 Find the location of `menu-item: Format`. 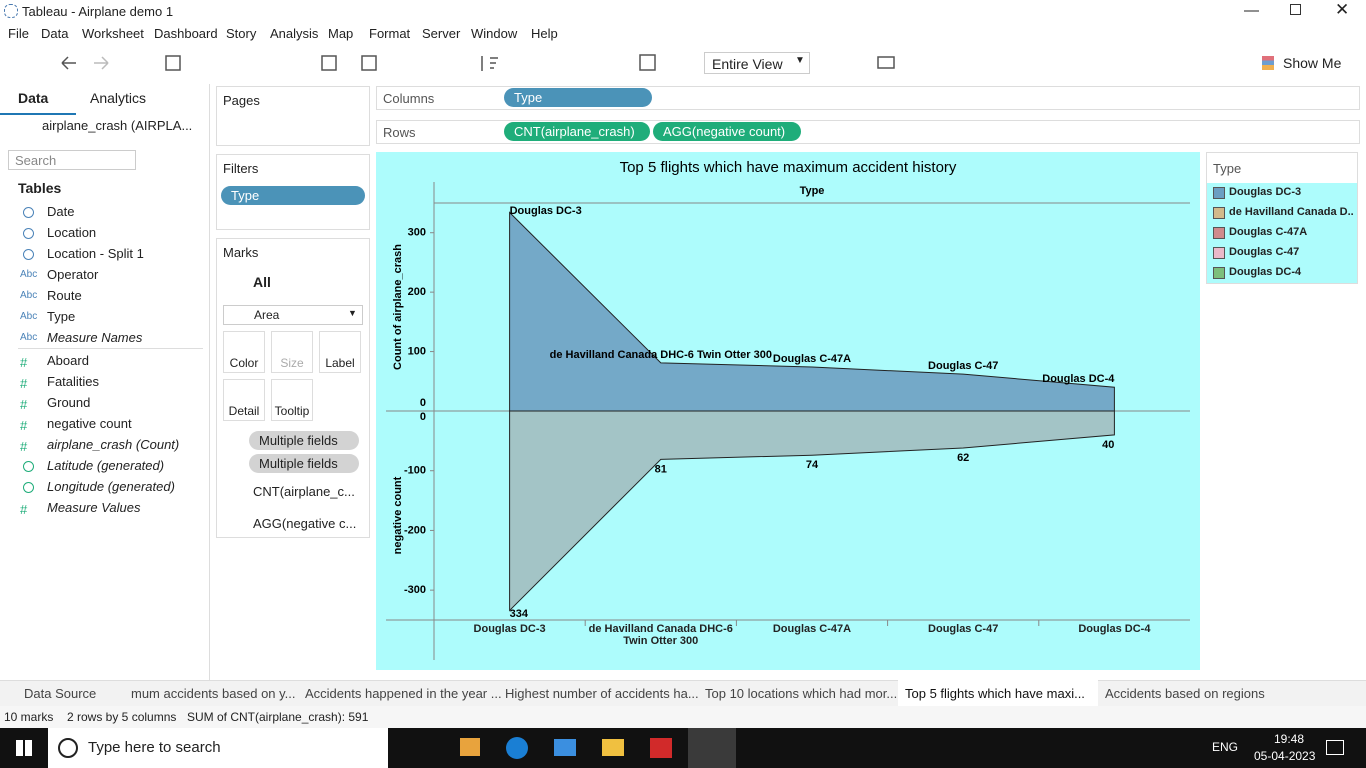

menu-item: Format is located at coordinates (390, 33).